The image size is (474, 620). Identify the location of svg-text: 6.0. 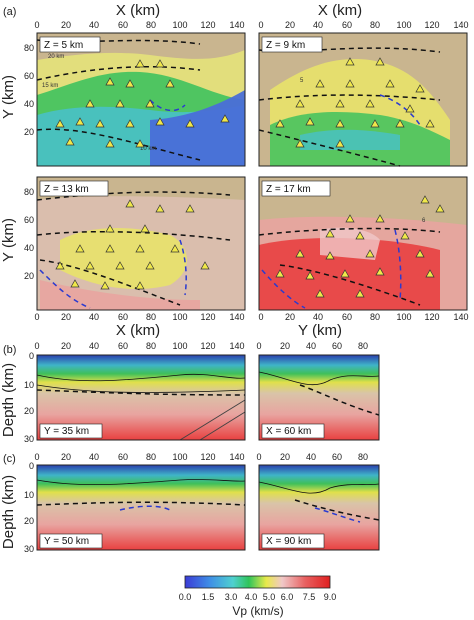
(287, 597).